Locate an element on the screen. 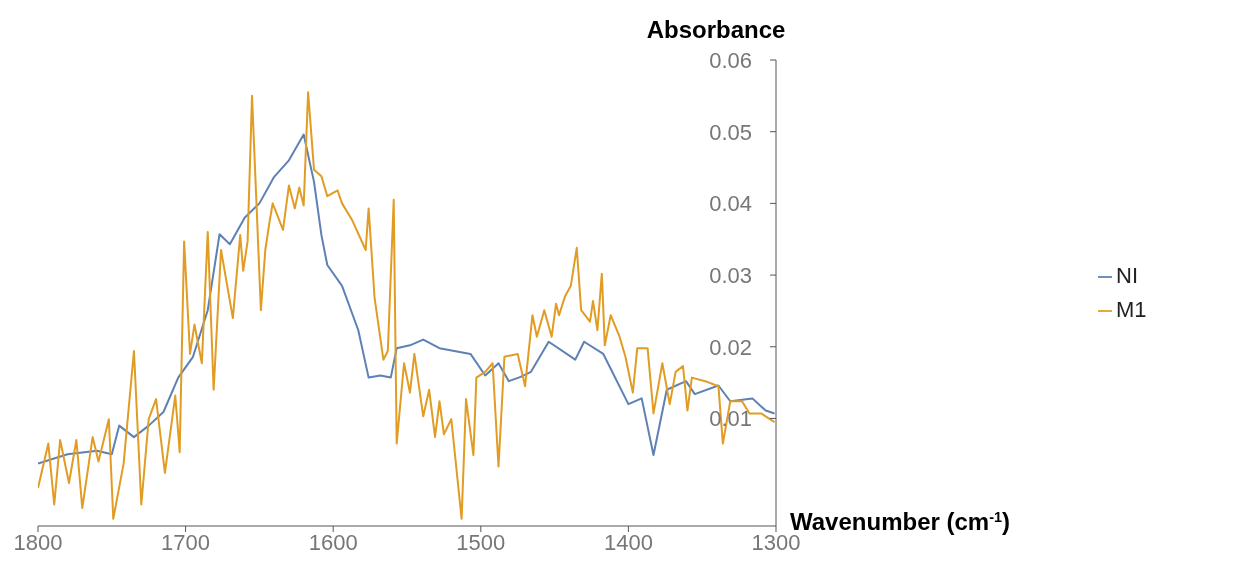 The image size is (1255, 578). y-tick-label: 0.03 is located at coordinates (730, 275).